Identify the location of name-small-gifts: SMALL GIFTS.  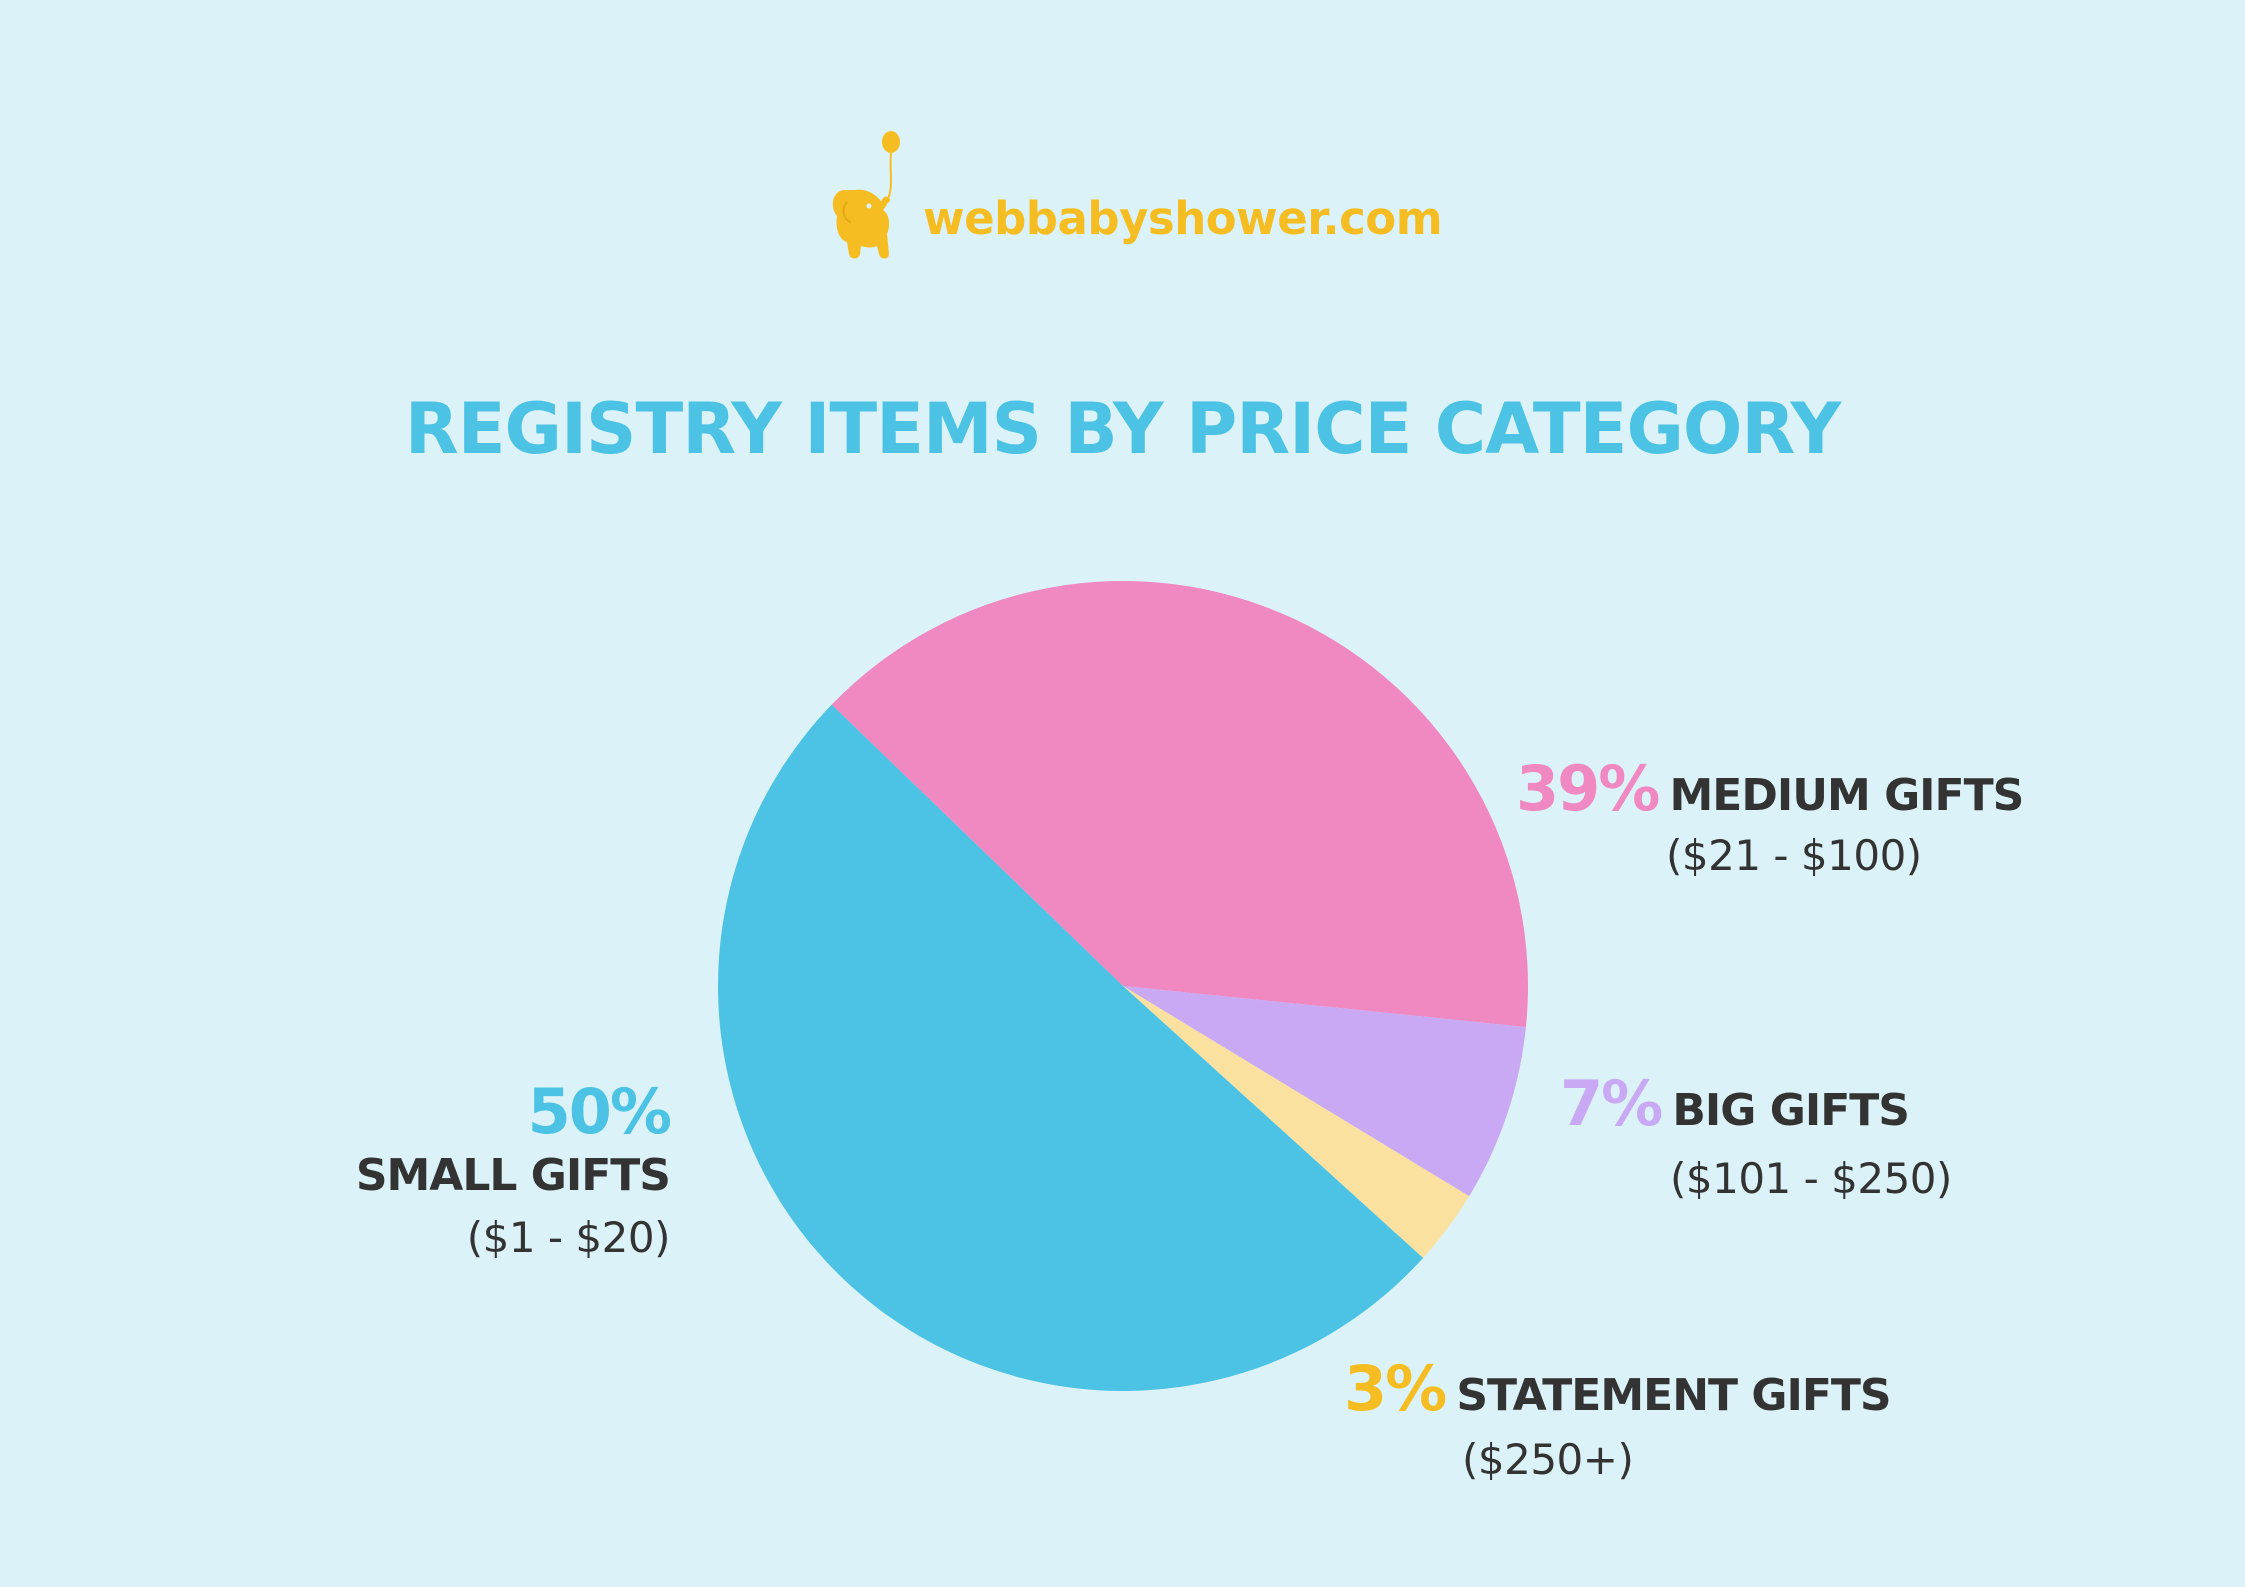
(513, 1175).